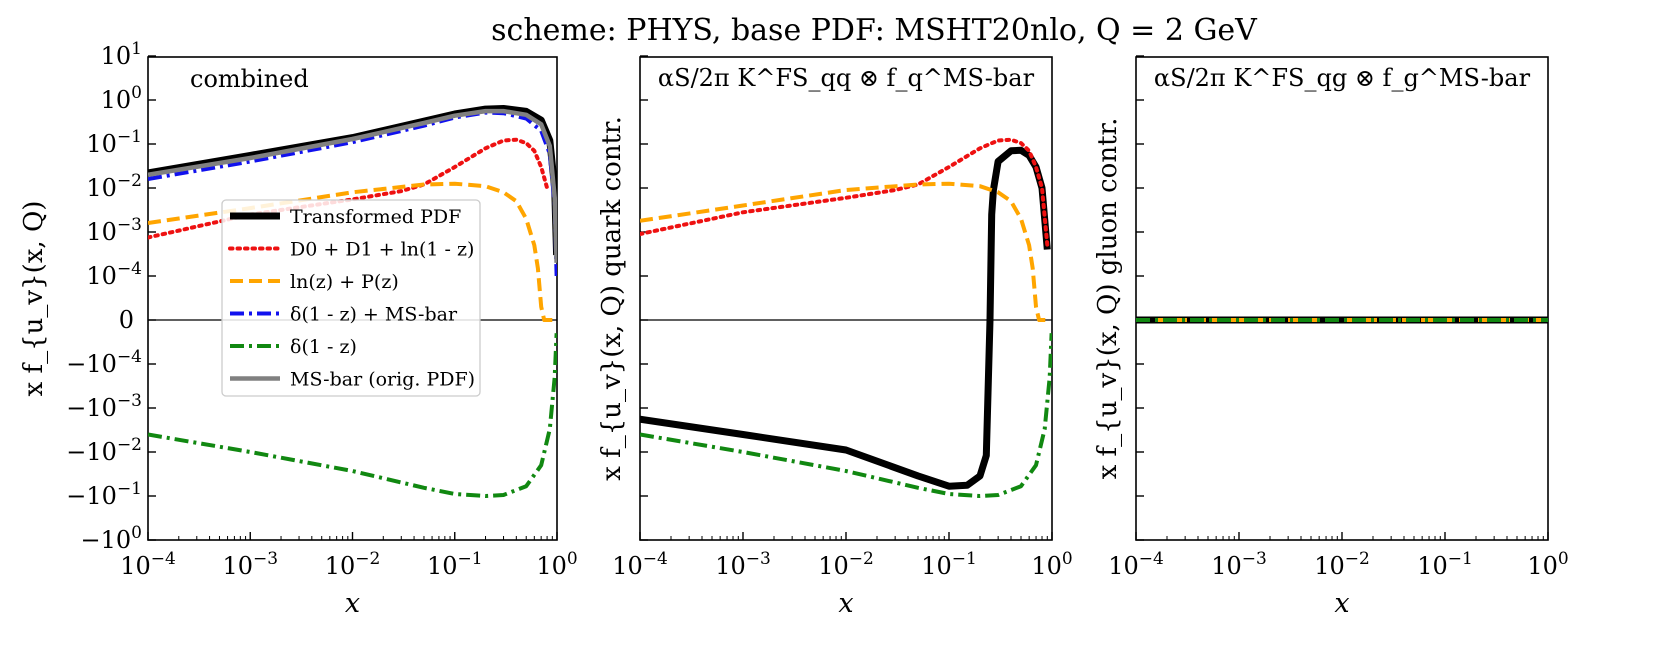 The image size is (1660, 667). I want to click on legend-label: δ(1 - z), so click(323, 347).